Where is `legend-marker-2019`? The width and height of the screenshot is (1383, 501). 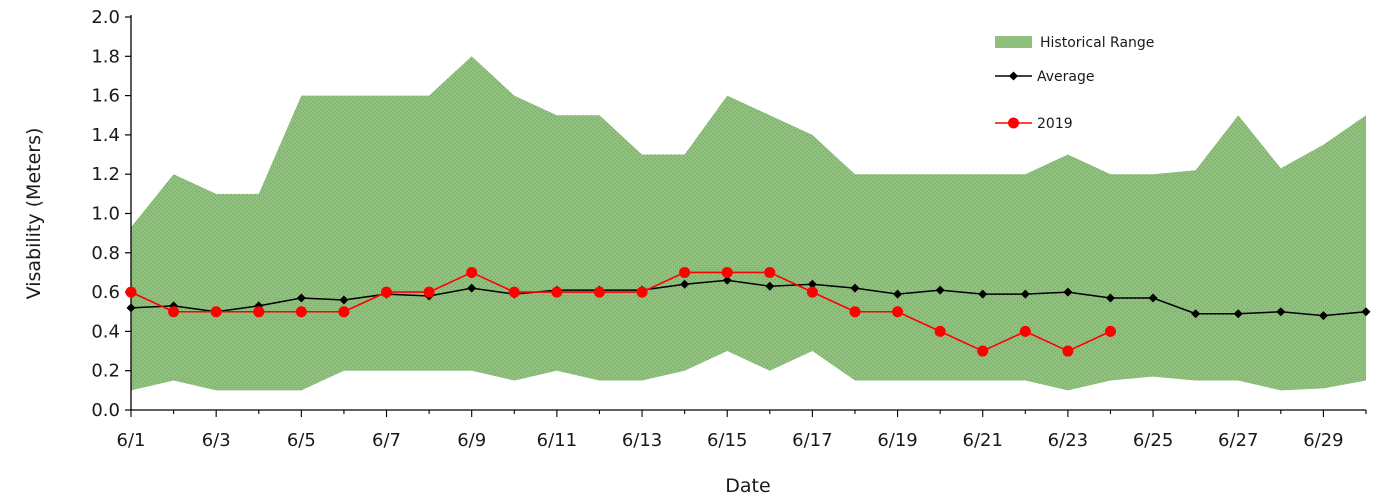 legend-marker-2019 is located at coordinates (1013, 123).